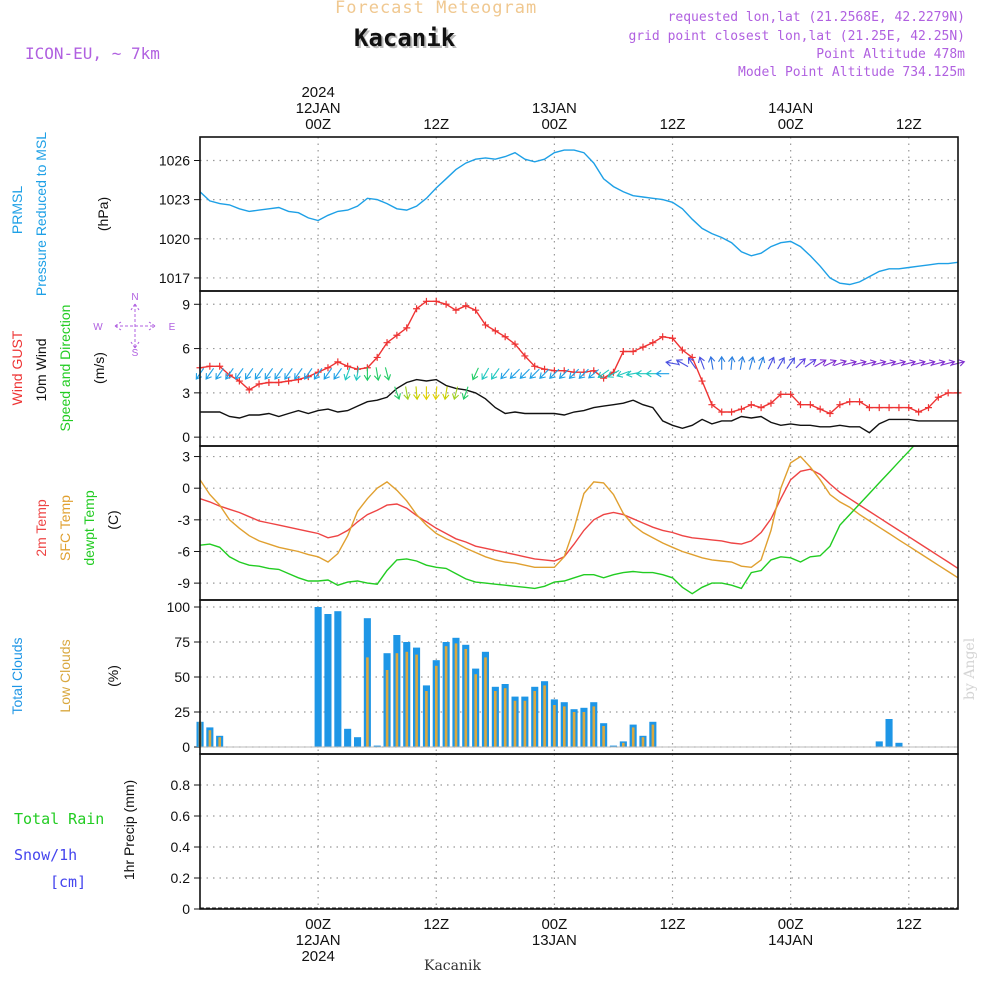 This screenshot has height=1000, width=1000. Describe the element at coordinates (41, 528) in the screenshot. I see `temp-label-2m: 2m Temp` at that location.